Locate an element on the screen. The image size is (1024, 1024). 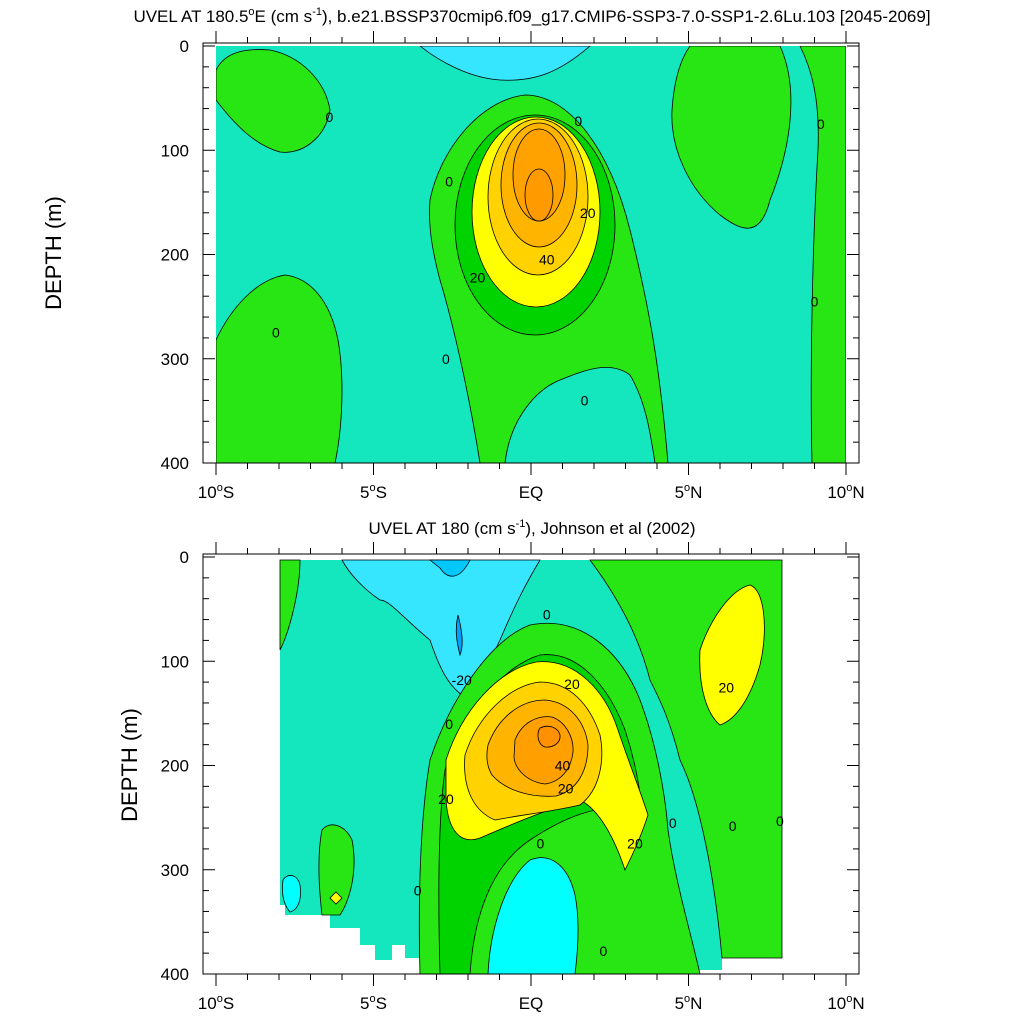
bottom-contour-labels: 0 -20 20 20 0 40 20 20 0 0 0 20 0 0 0 is located at coordinates (599, 782).